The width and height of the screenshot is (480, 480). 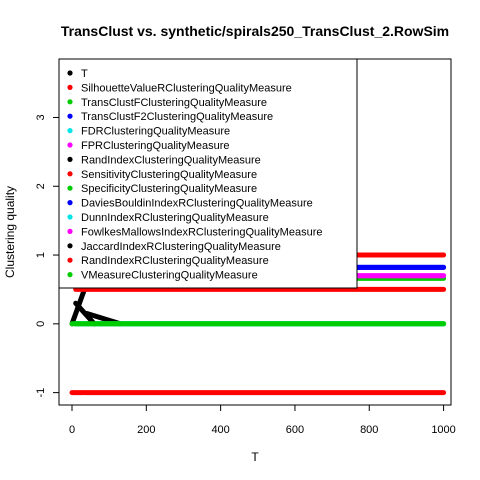 I want to click on legend-label: SpecificityClusteringQualityMeasure, so click(x=169, y=189).